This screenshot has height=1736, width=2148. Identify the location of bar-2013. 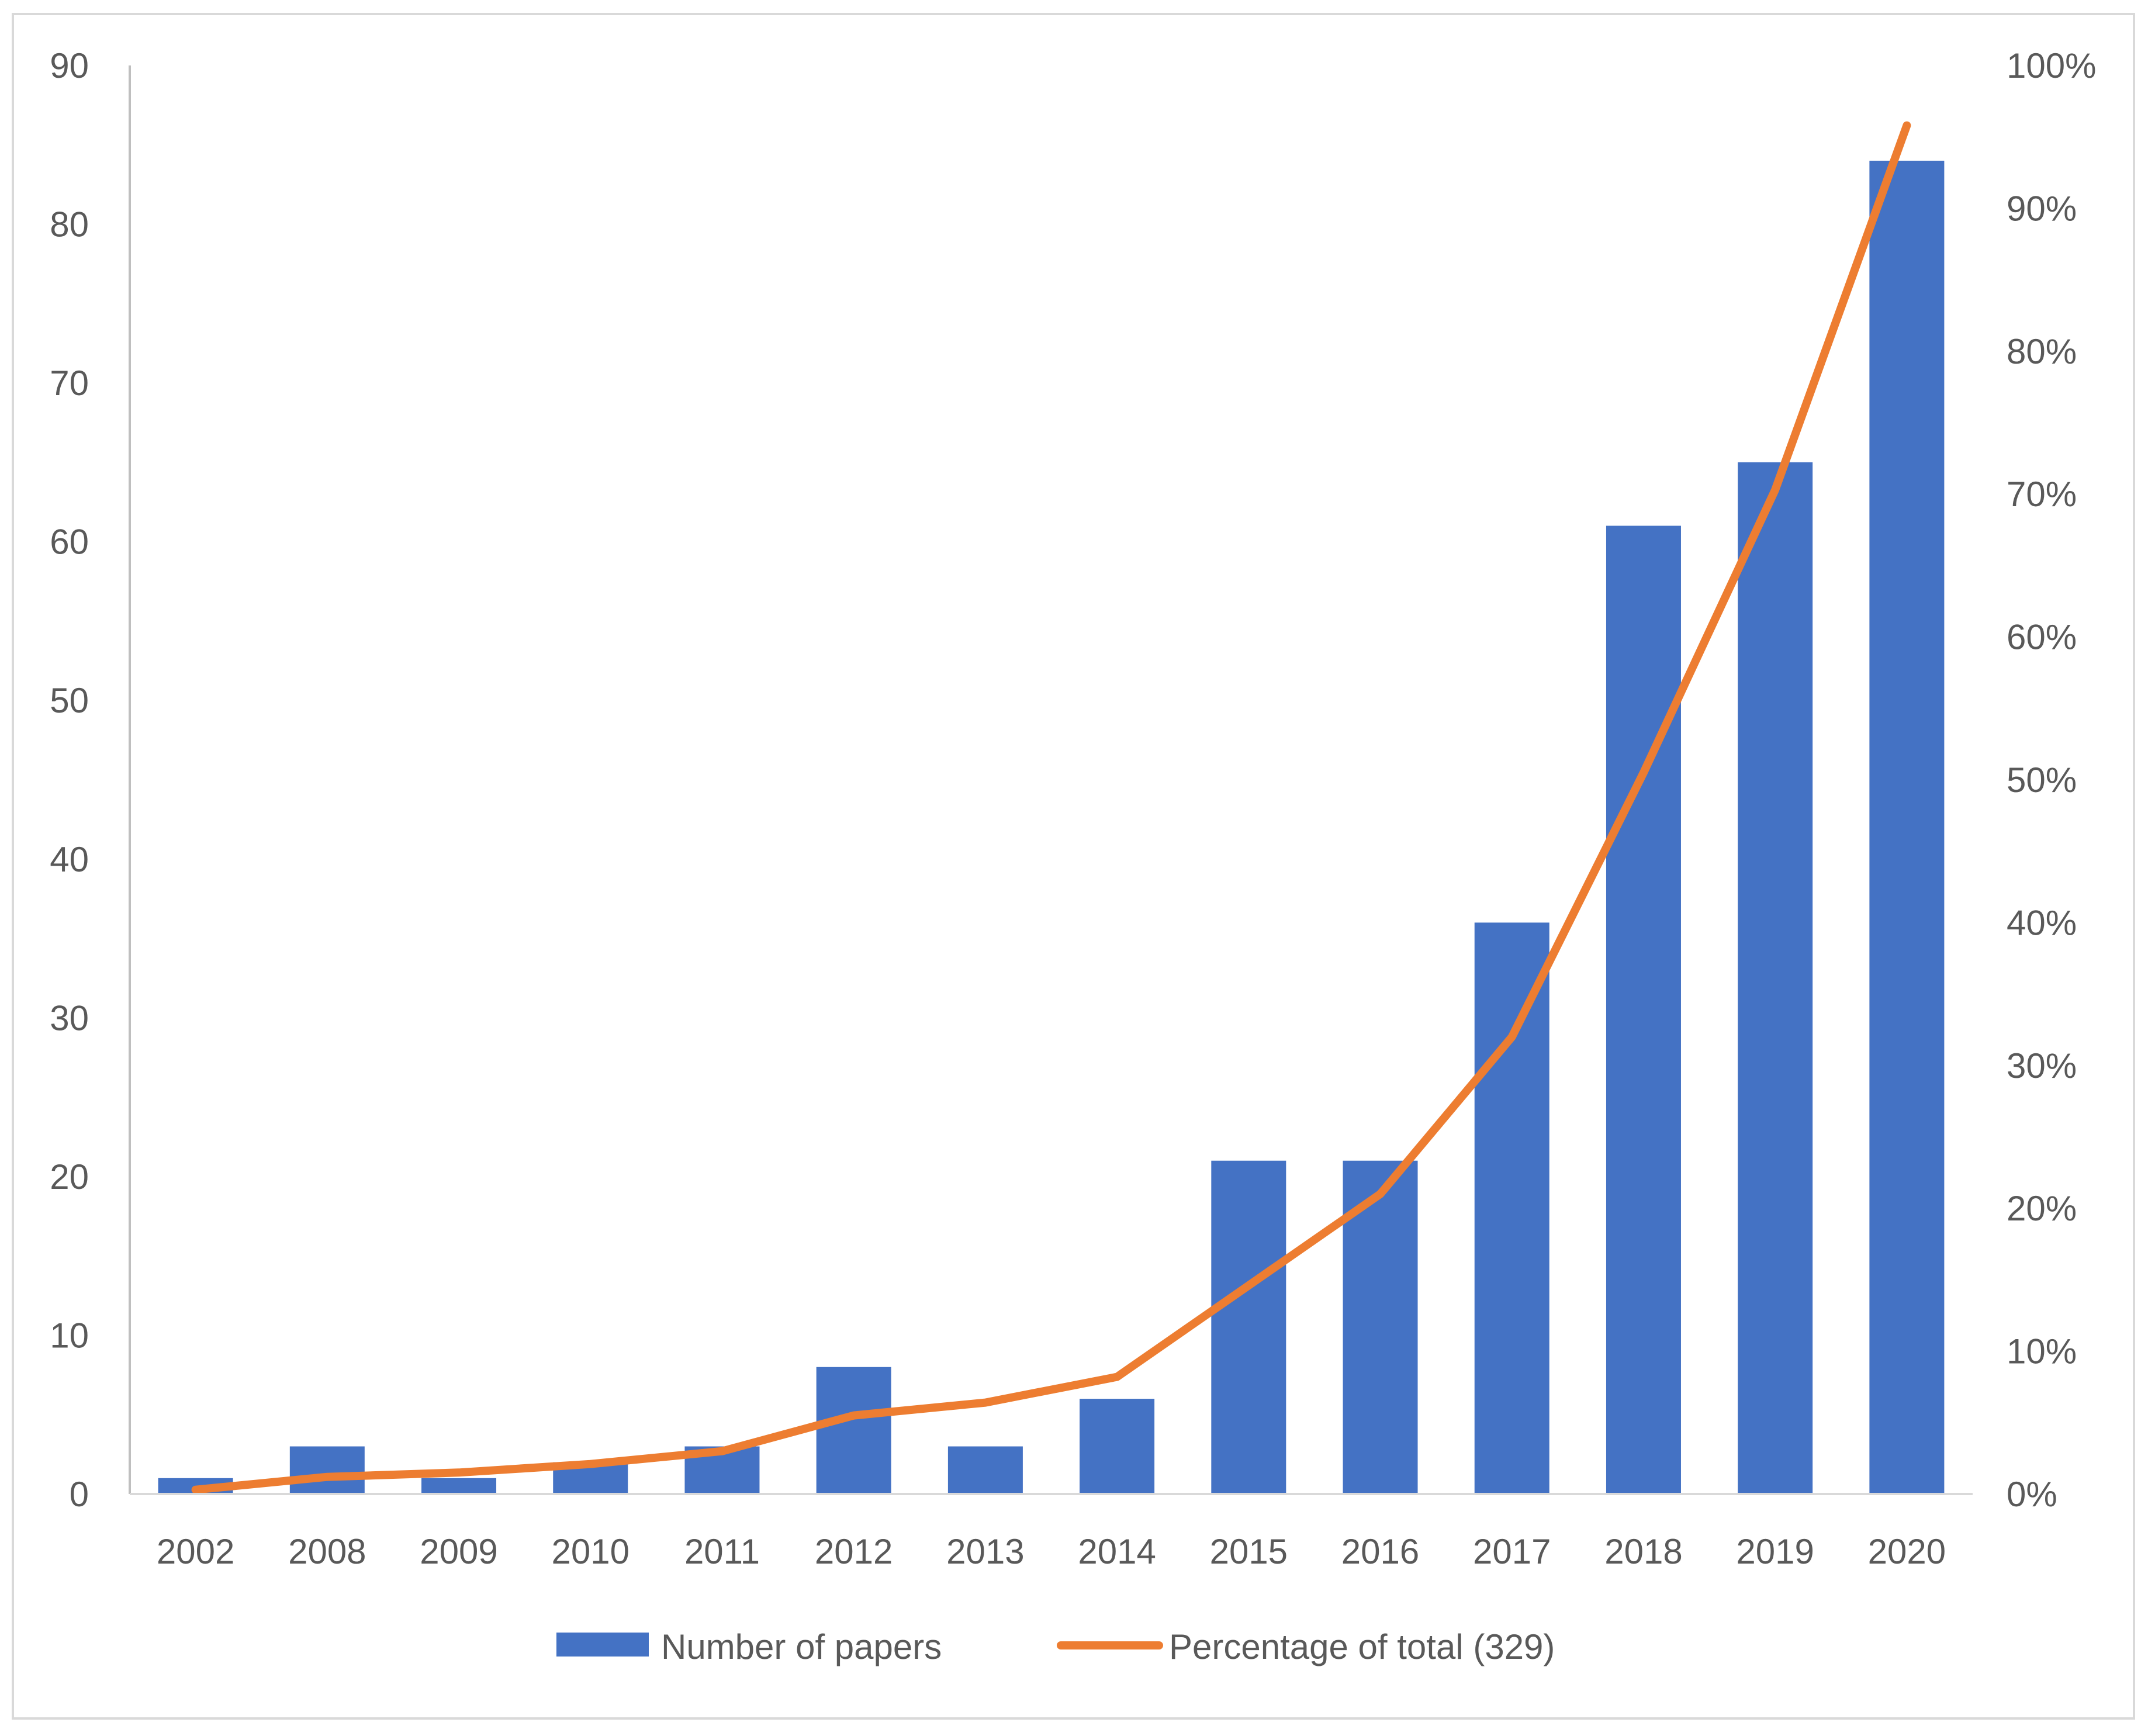
(985, 1470).